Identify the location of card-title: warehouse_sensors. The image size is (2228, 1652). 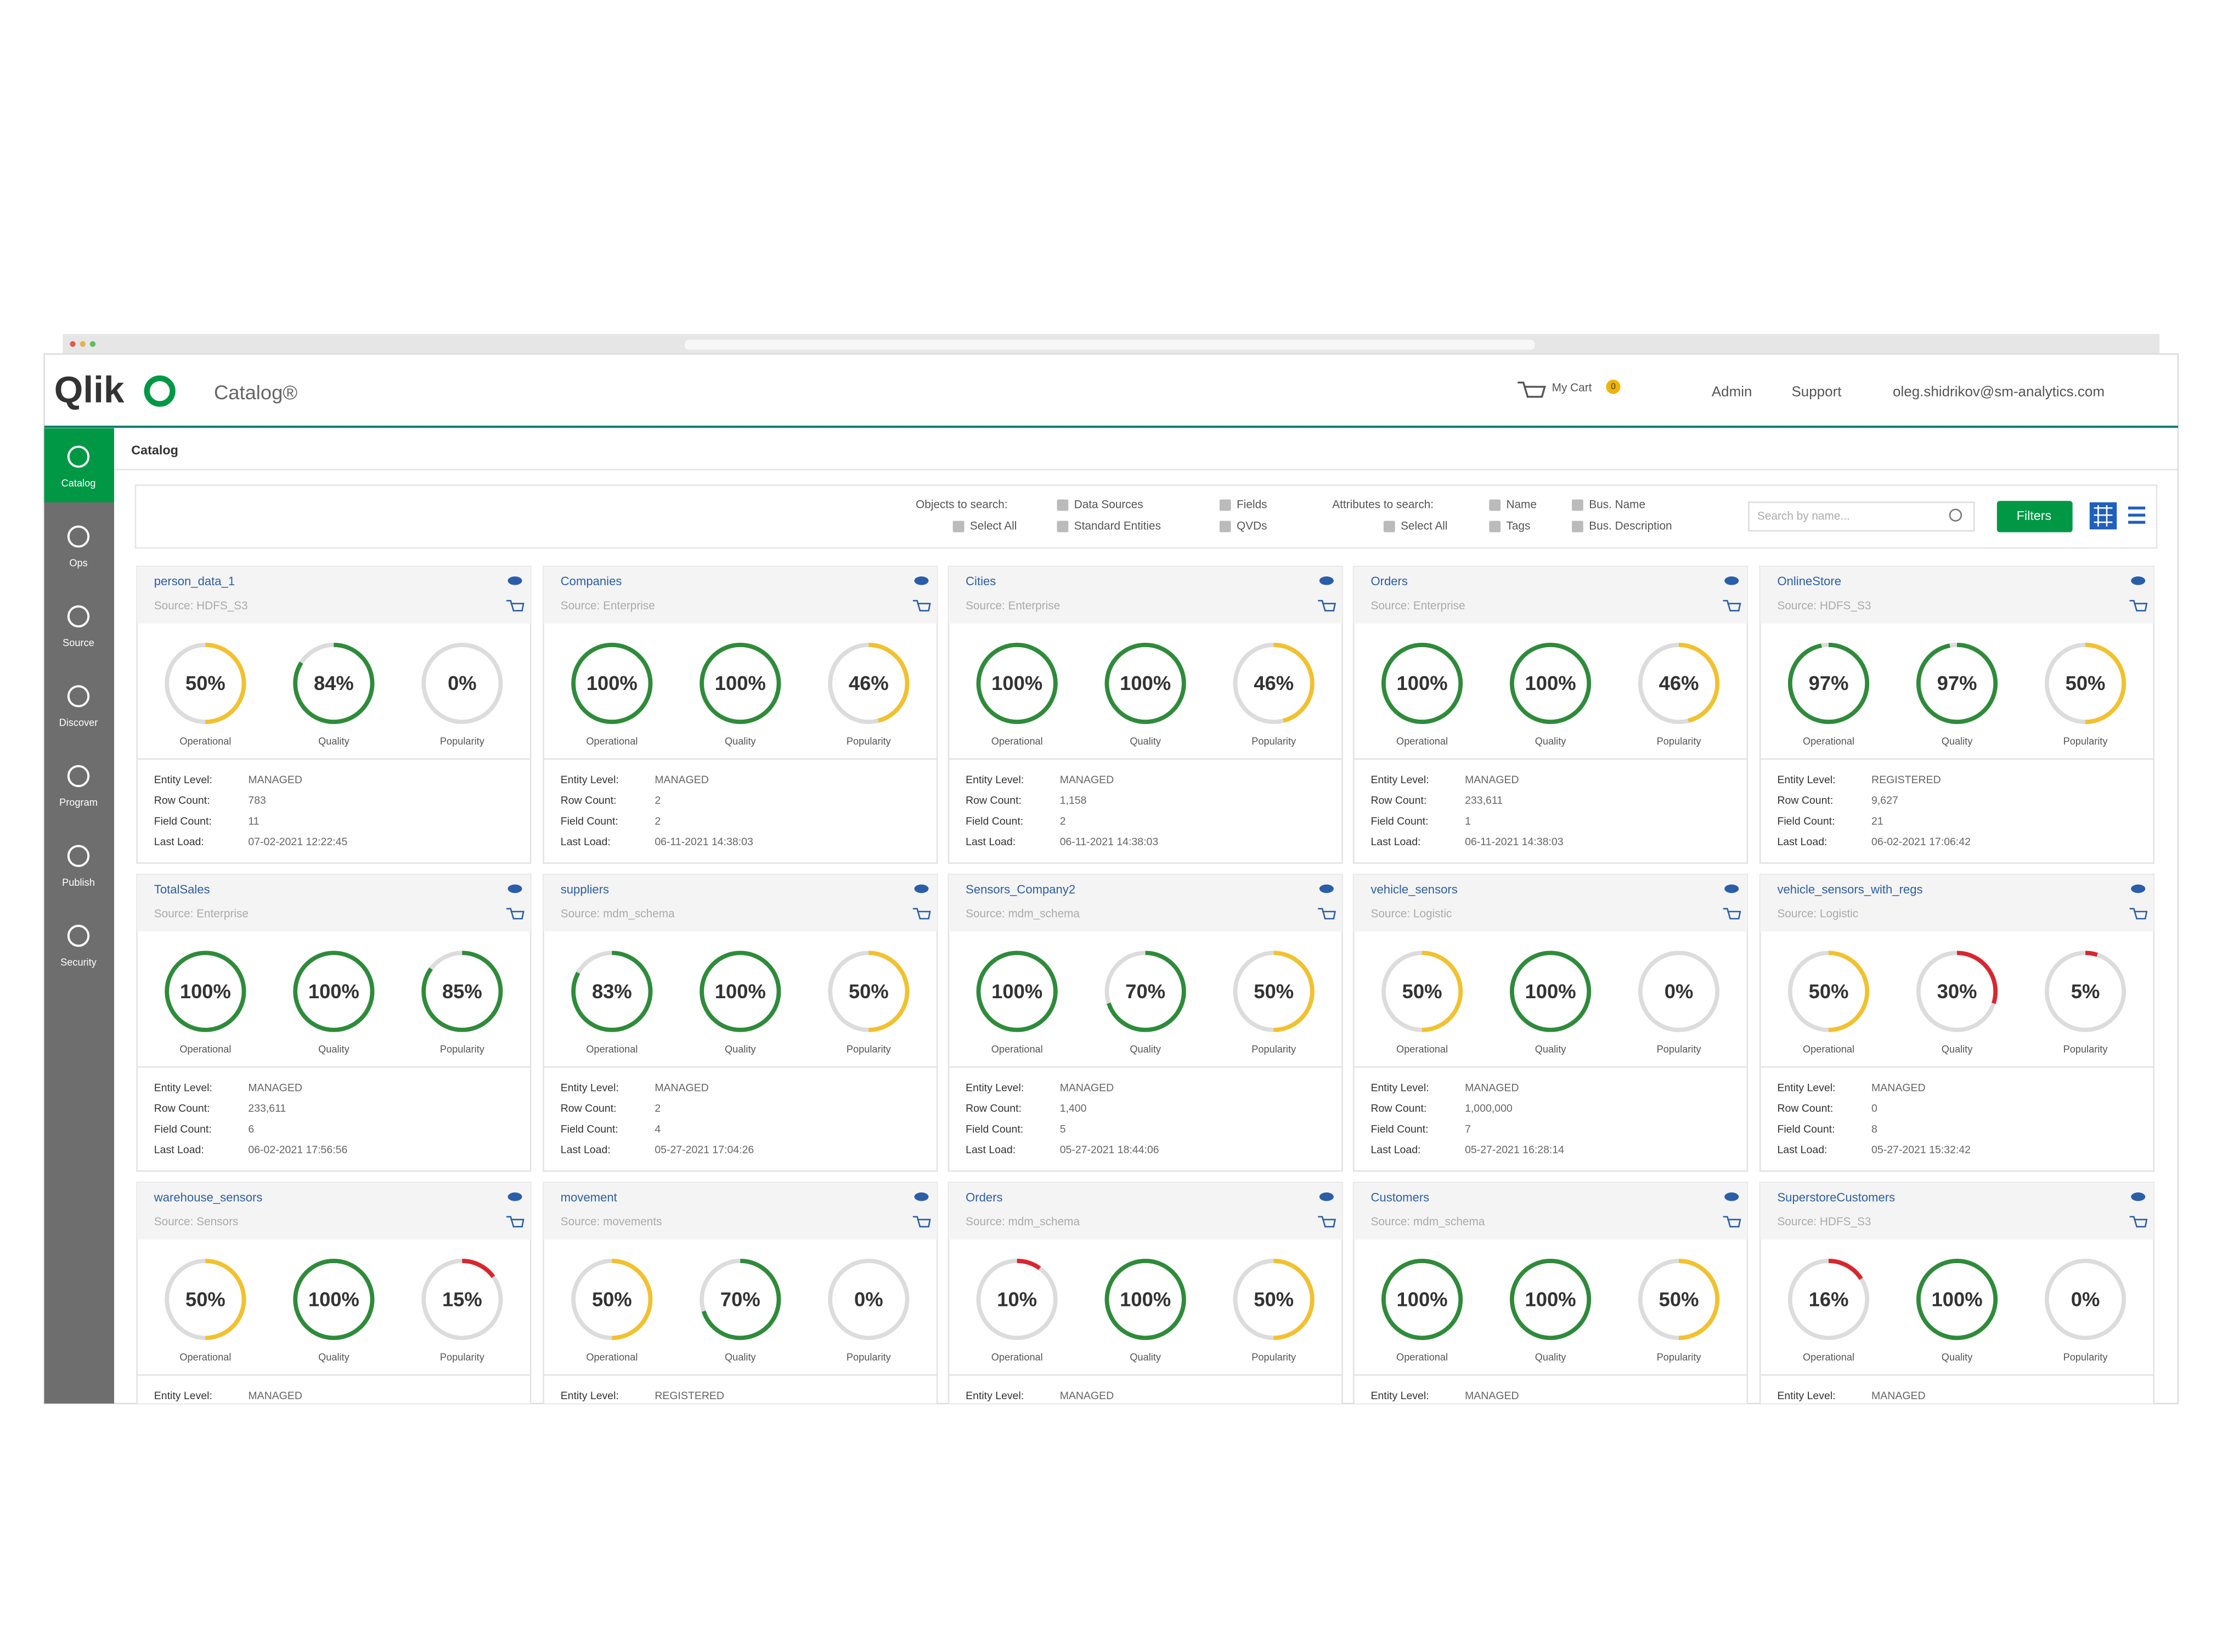
(208, 1197).